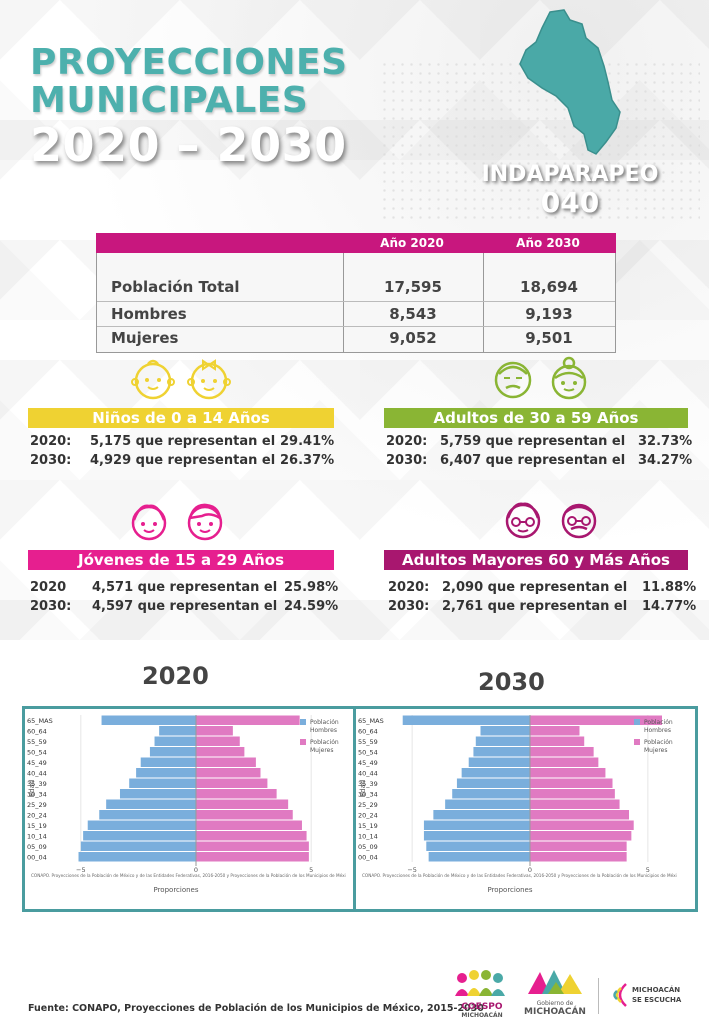 This screenshot has height=1024, width=709. What do you see at coordinates (48, 587) in the screenshot?
I see `year-label: 2020` at bounding box center [48, 587].